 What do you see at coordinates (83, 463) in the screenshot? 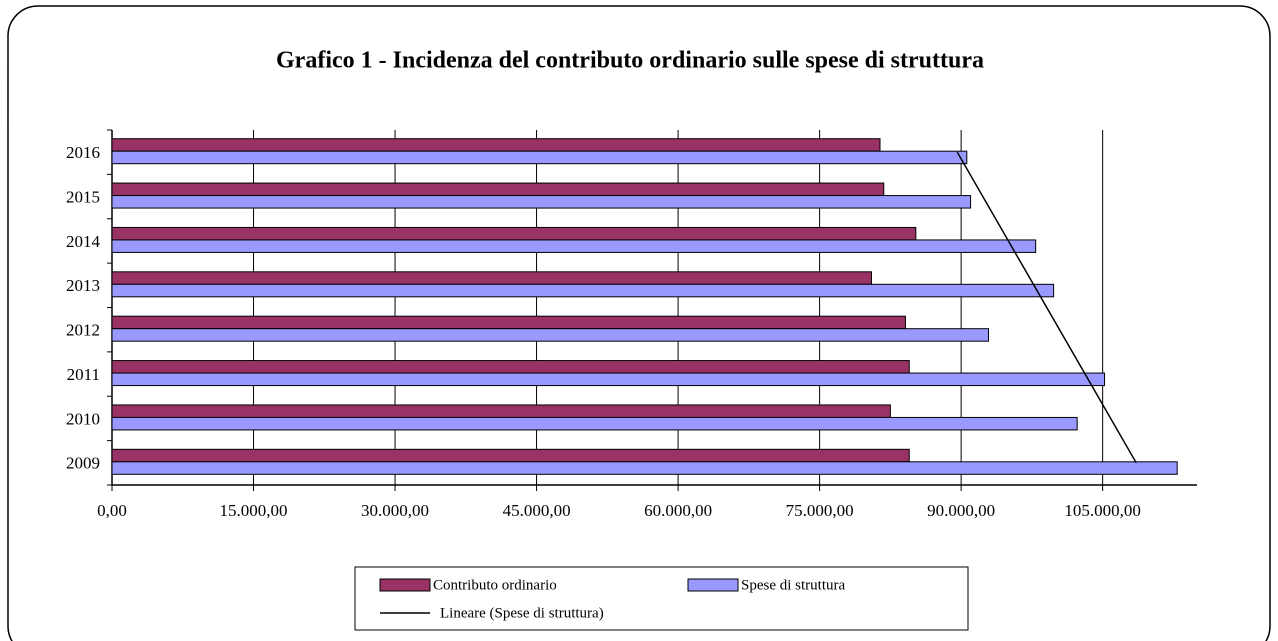
I see `y-tick-label: 2009` at bounding box center [83, 463].